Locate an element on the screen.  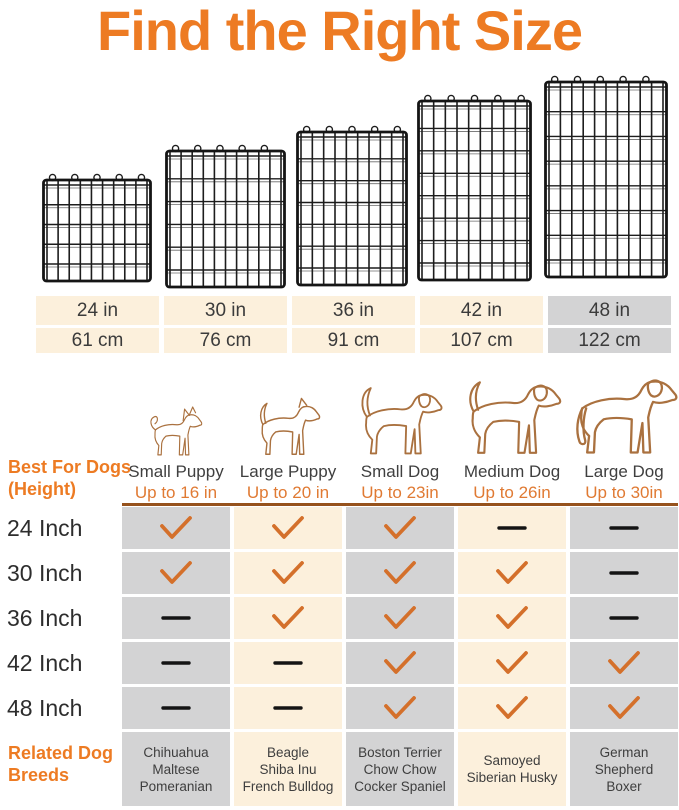
breed-name: Chow Chow is located at coordinates (400, 769).